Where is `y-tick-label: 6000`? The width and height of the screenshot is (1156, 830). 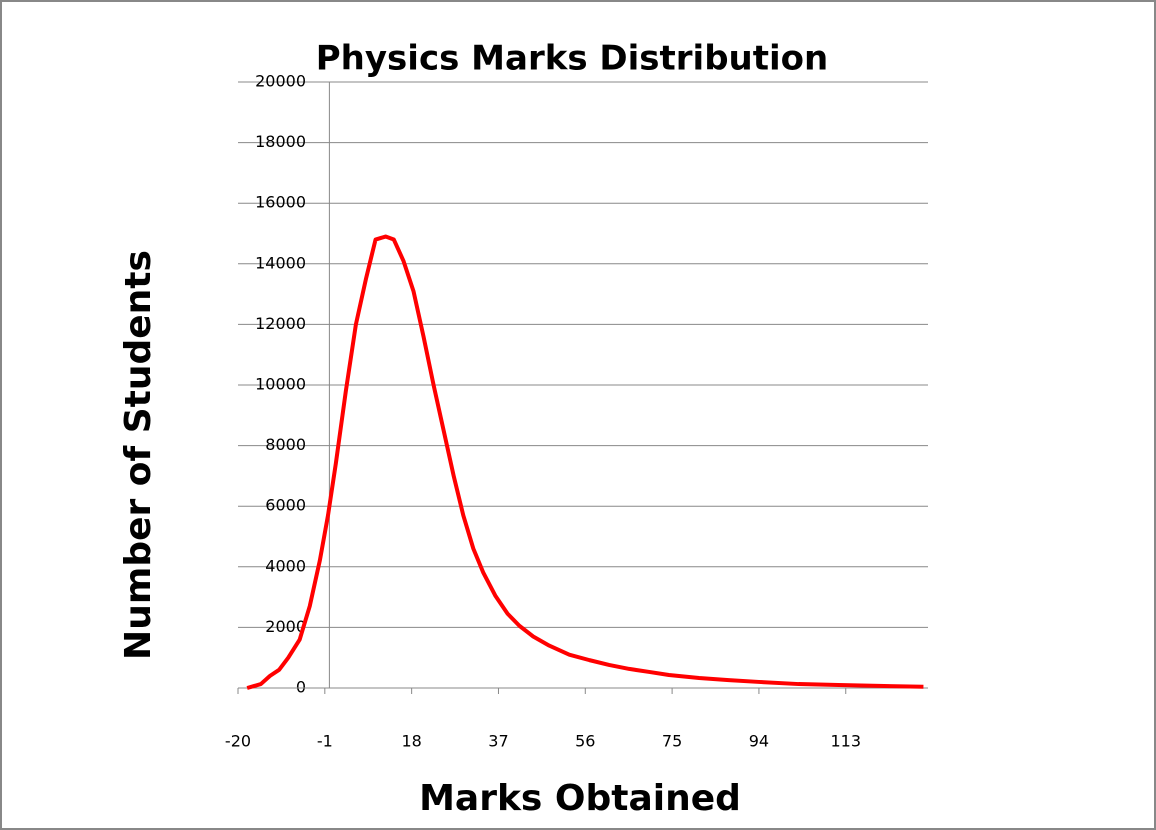 y-tick-label: 6000 is located at coordinates (285, 505).